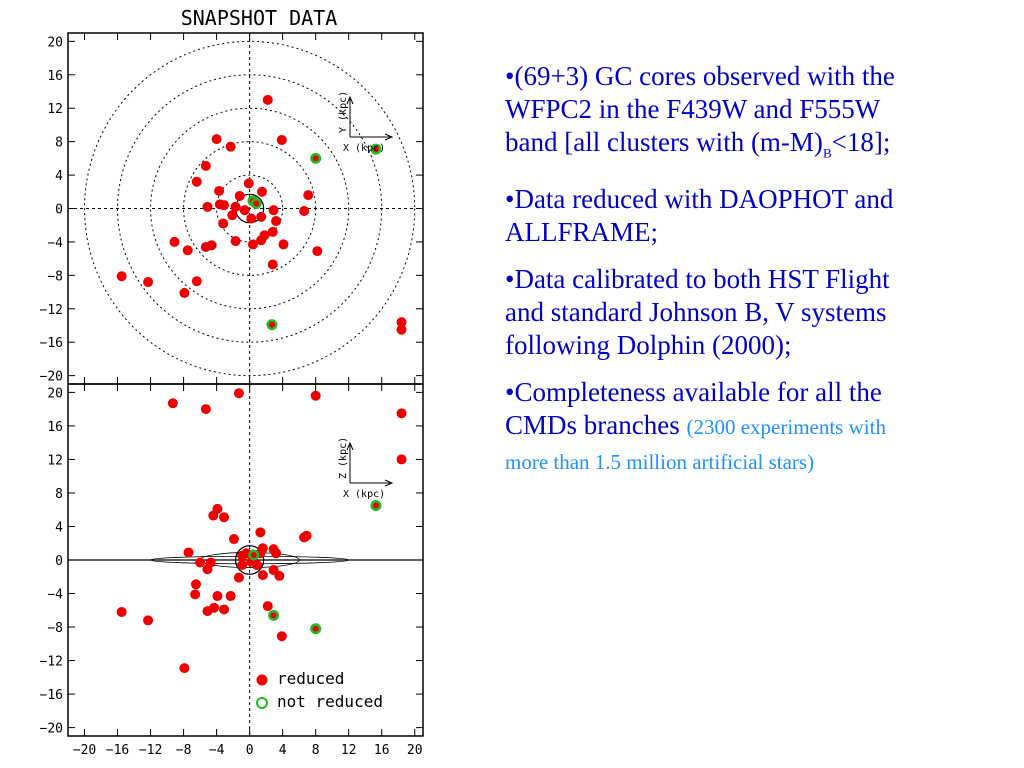 This screenshot has height=768, width=1024. I want to click on axis-key-ylabel: Z (kpc), so click(343, 458).